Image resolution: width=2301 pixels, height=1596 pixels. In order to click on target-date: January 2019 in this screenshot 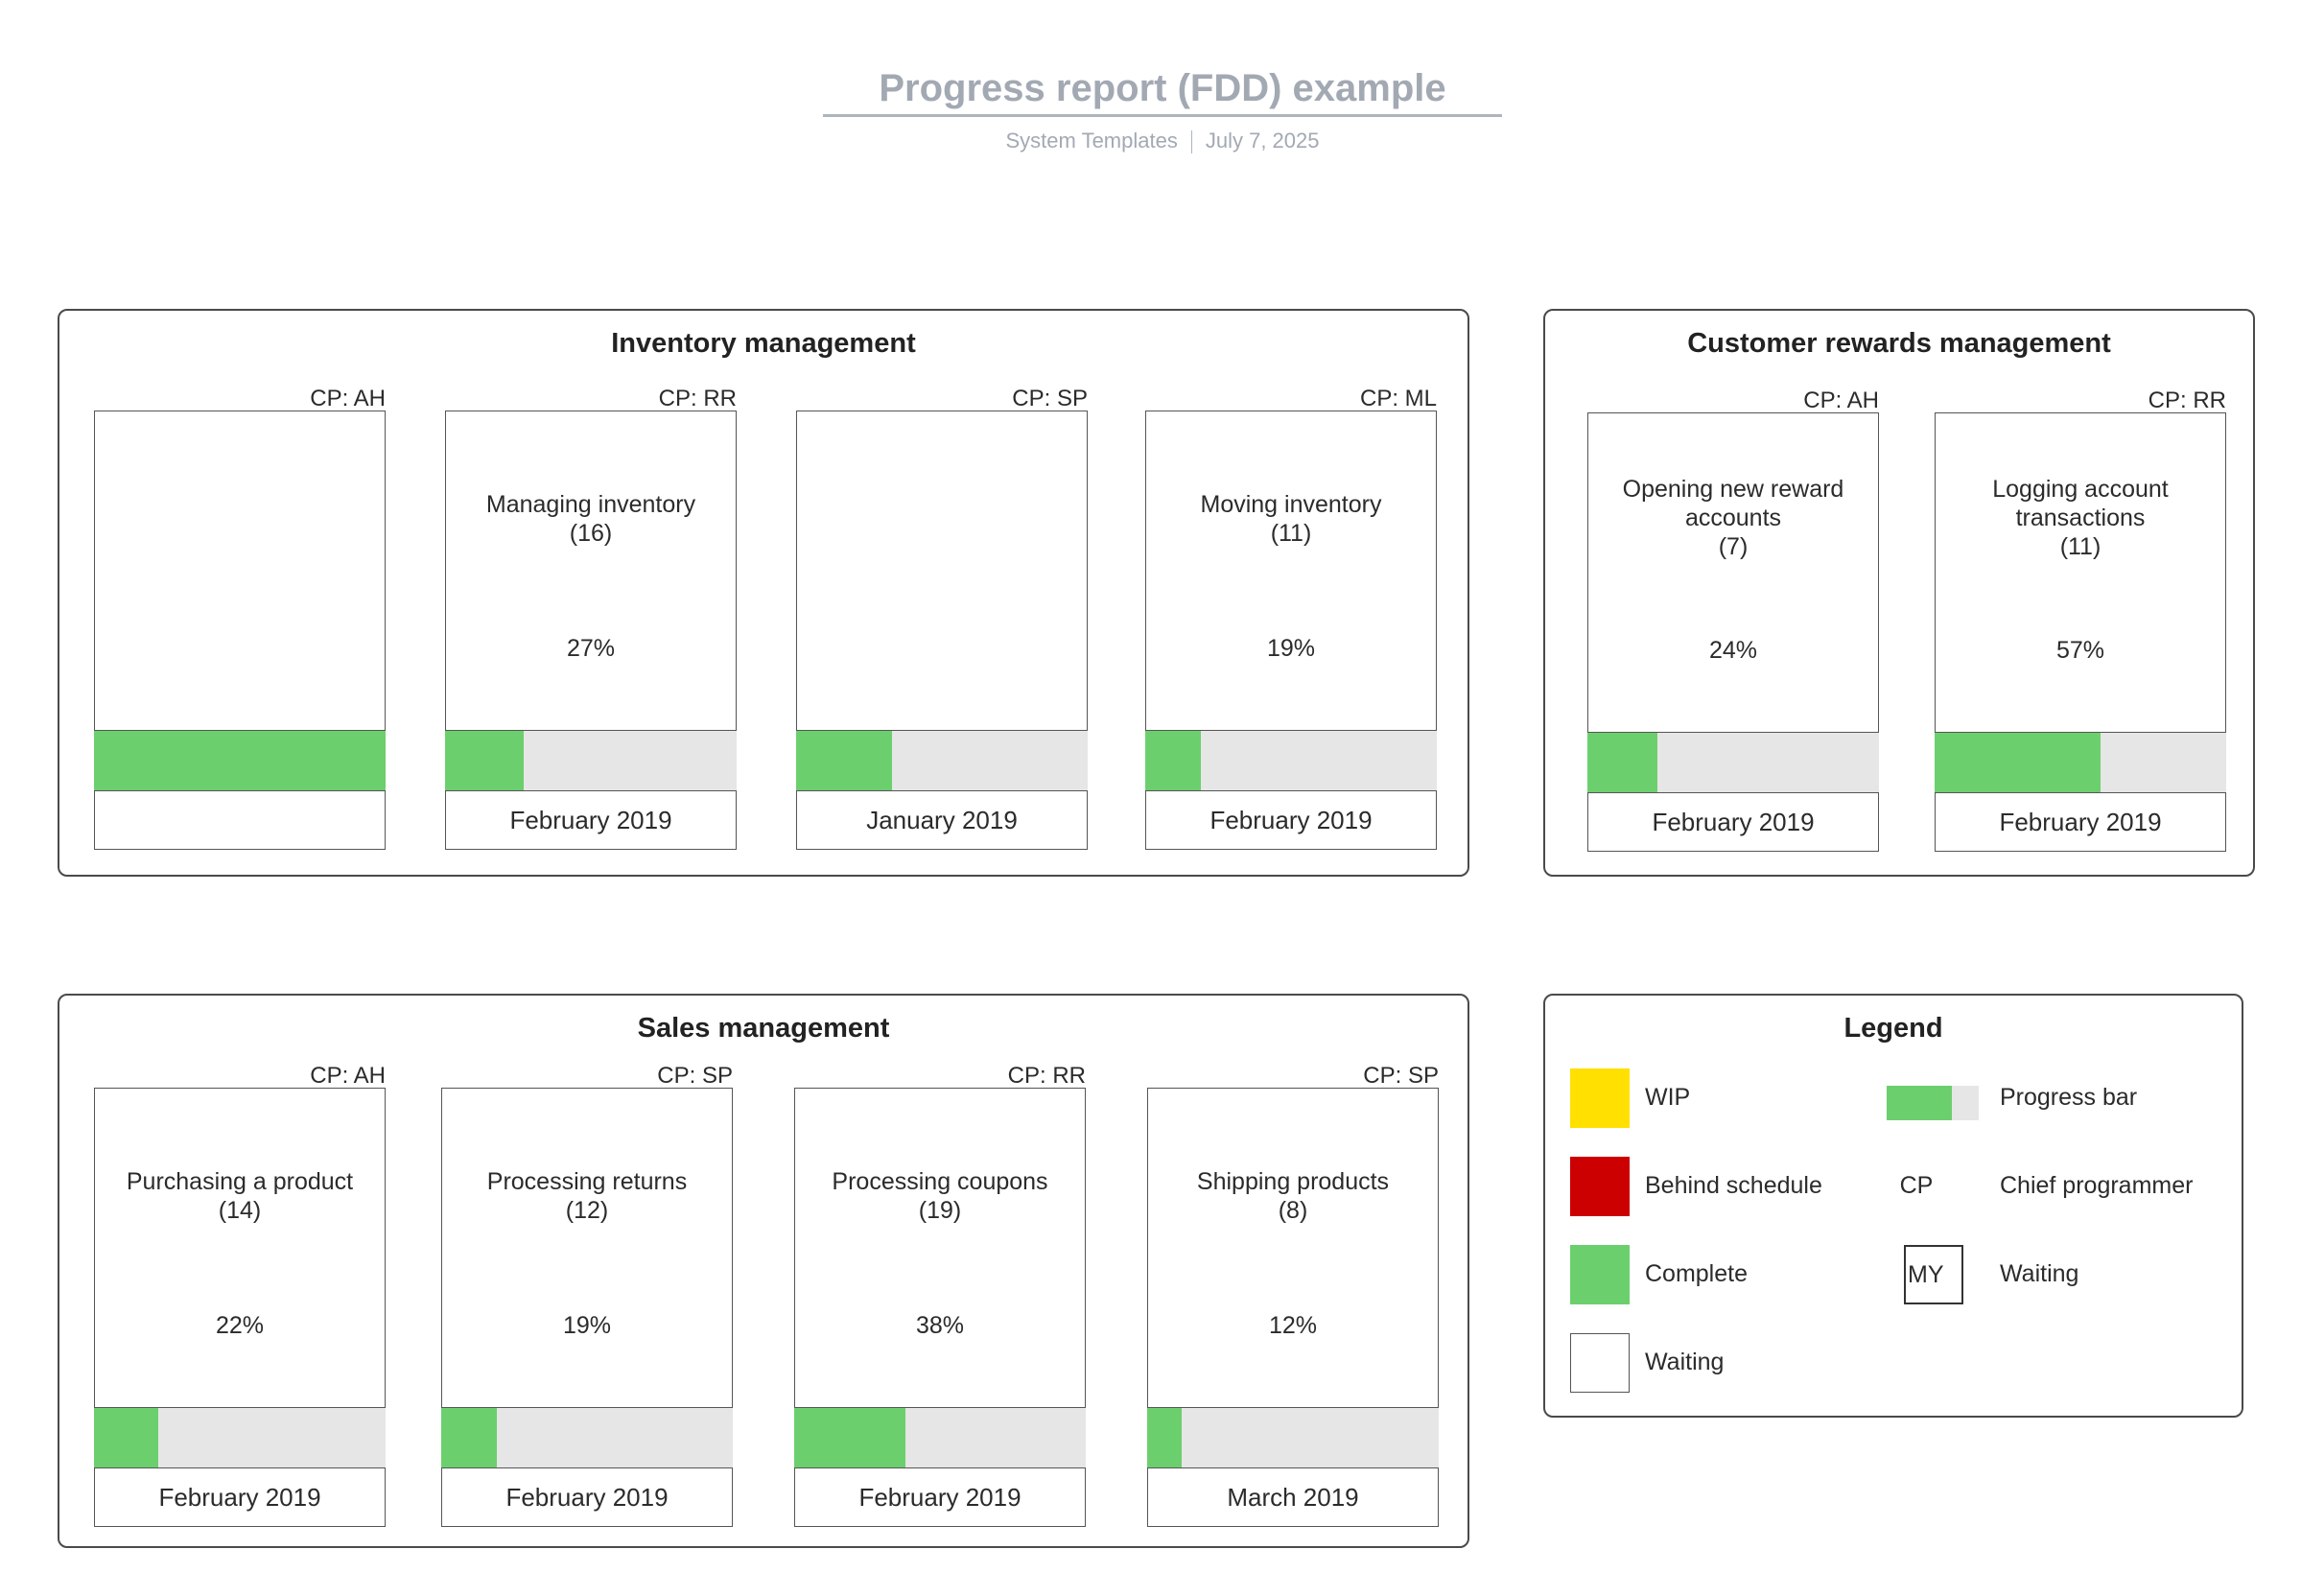, I will do `click(942, 820)`.